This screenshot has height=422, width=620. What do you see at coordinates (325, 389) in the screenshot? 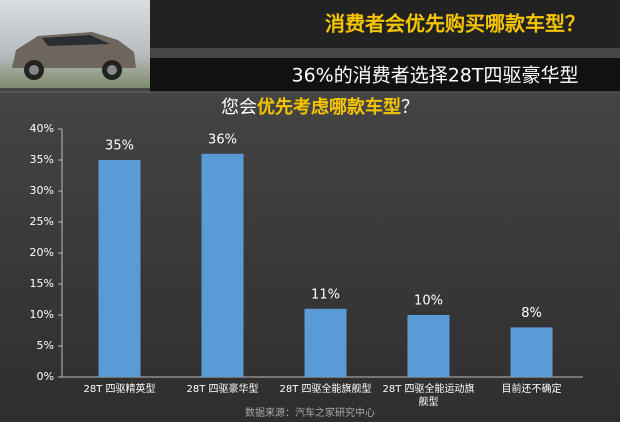
I see `x-tick-label: 28T 四驱全能旗舰型` at bounding box center [325, 389].